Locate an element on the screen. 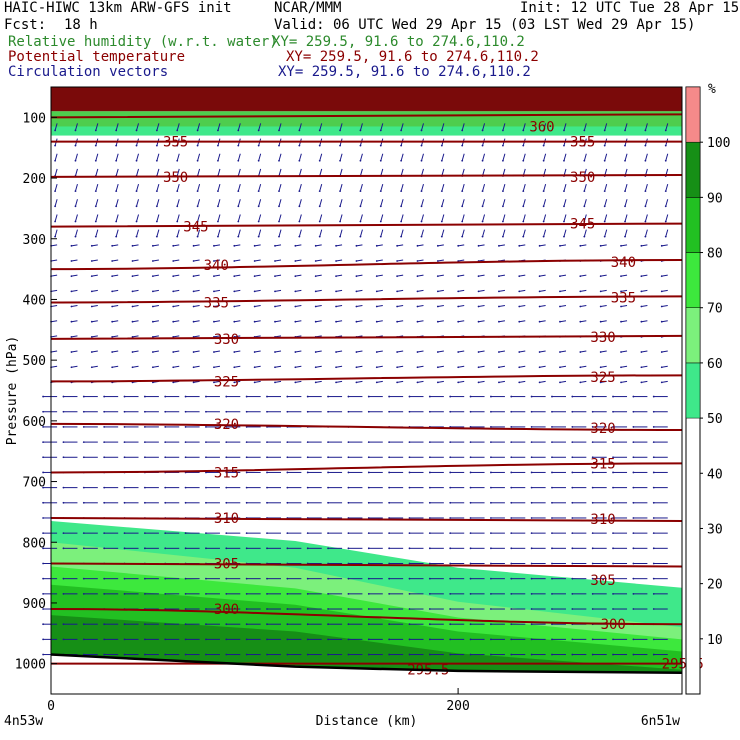  field-vec-xy: XY= 259.5, 91.6 to 274.6,110.2 is located at coordinates (404, 72).